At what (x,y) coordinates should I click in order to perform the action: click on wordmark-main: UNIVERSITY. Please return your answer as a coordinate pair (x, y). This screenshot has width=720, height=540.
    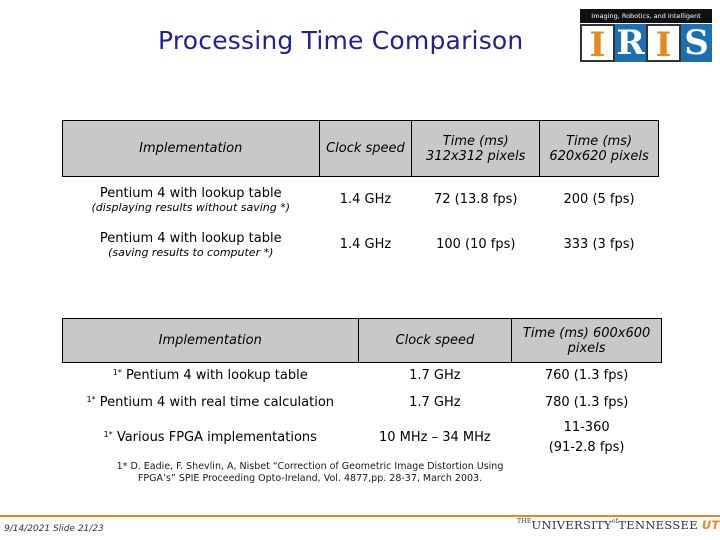
    Looking at the image, I should click on (571, 525).